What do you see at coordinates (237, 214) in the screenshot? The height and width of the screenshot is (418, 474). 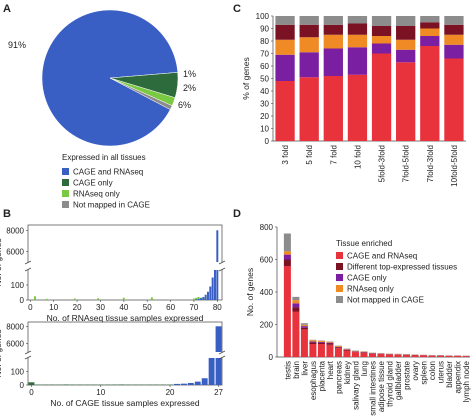 I see `panel-label-d: D` at bounding box center [237, 214].